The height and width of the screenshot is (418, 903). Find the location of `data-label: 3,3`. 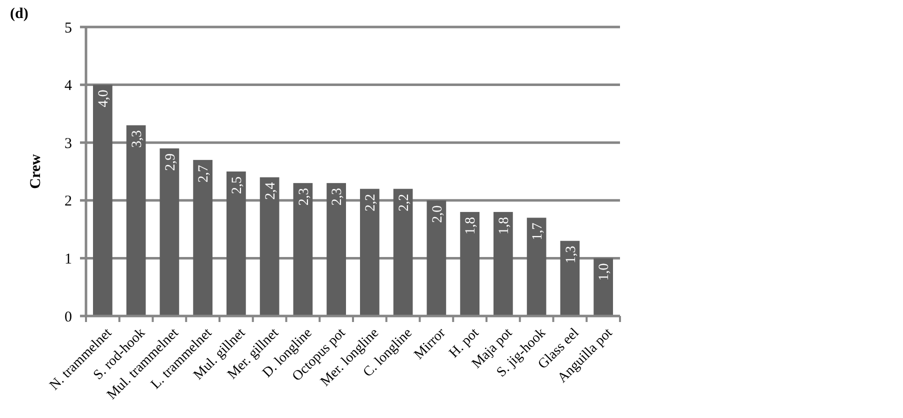

data-label: 3,3 is located at coordinates (137, 139).